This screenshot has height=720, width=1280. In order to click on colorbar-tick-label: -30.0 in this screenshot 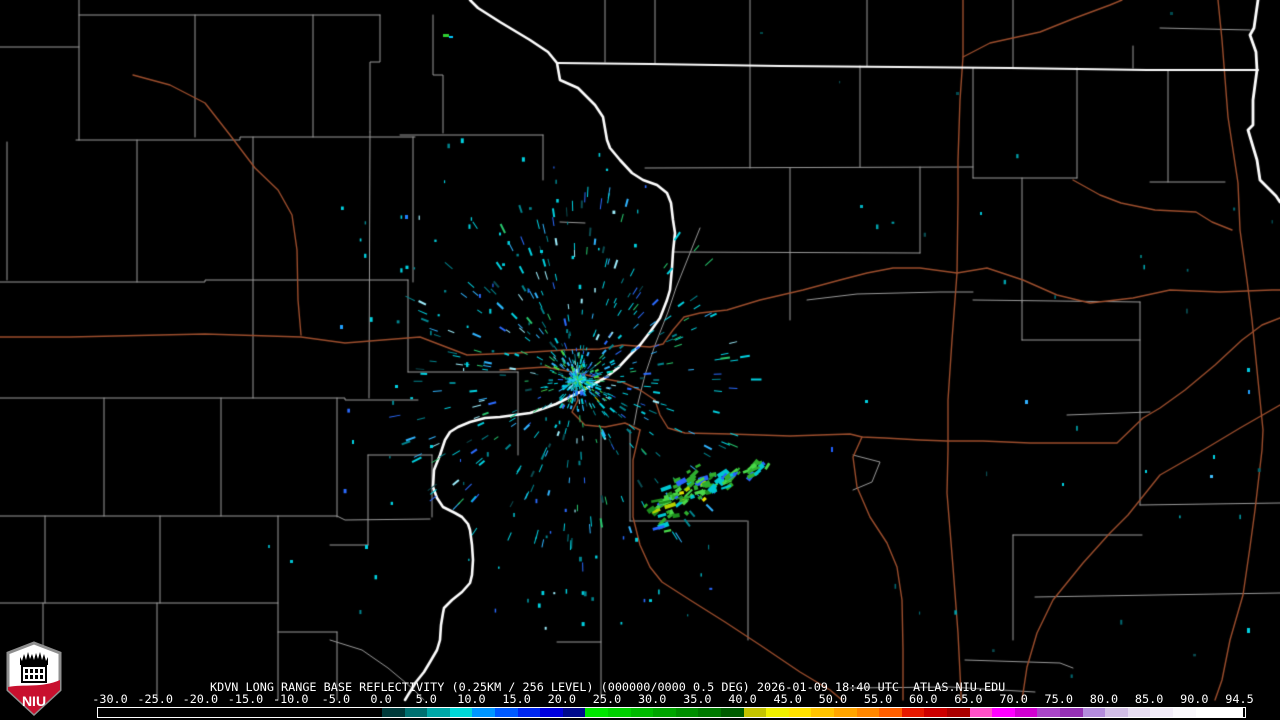, I will do `click(110, 699)`.